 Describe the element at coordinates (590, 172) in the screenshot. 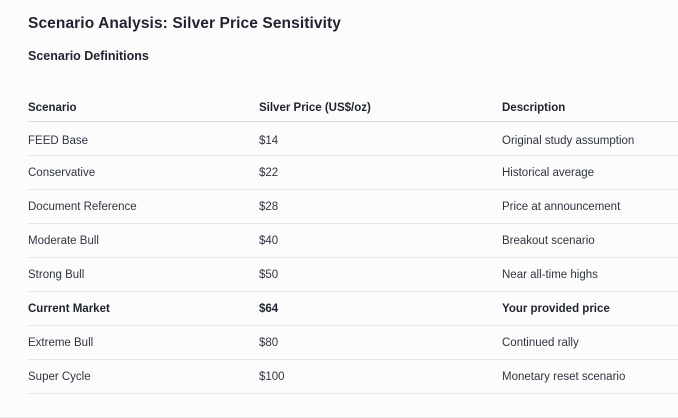

I see `description-cell: Historical average` at that location.